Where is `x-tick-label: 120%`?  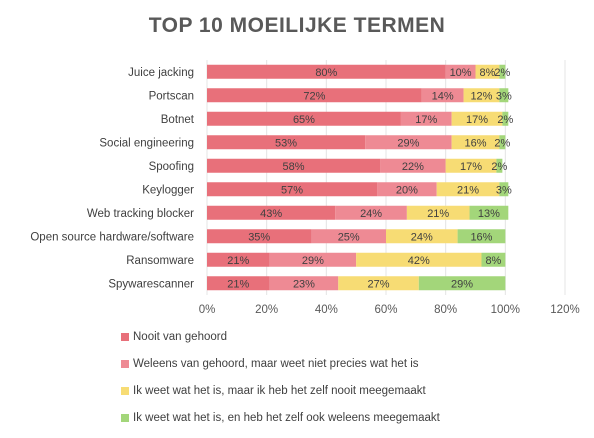
x-tick-label: 120% is located at coordinates (564, 310).